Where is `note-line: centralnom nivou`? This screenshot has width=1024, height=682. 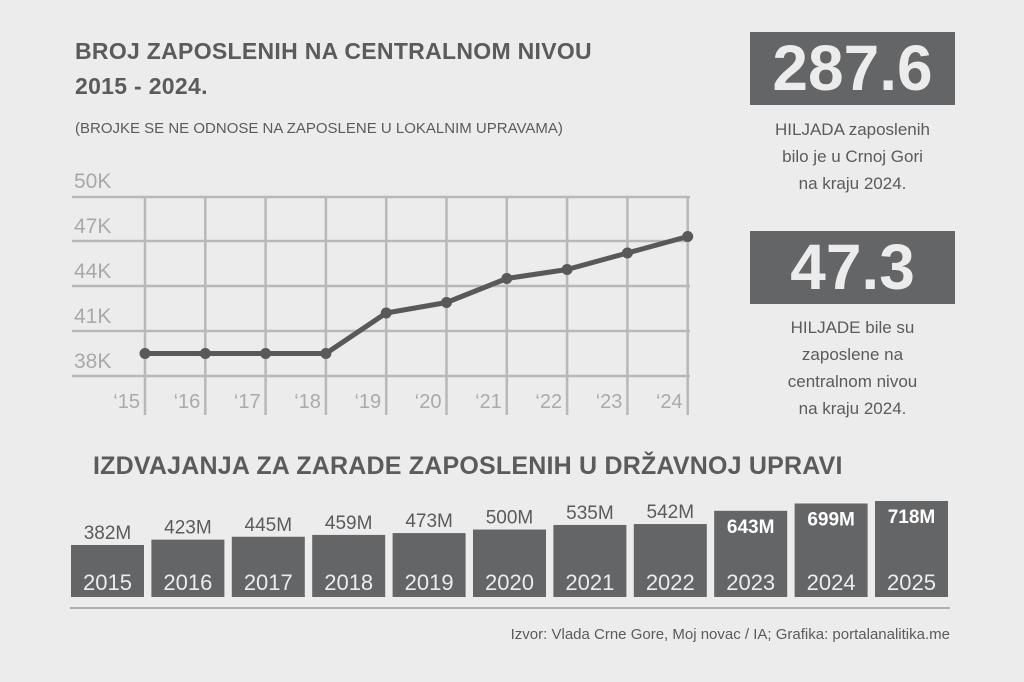
note-line: centralnom nivou is located at coordinates (852, 381).